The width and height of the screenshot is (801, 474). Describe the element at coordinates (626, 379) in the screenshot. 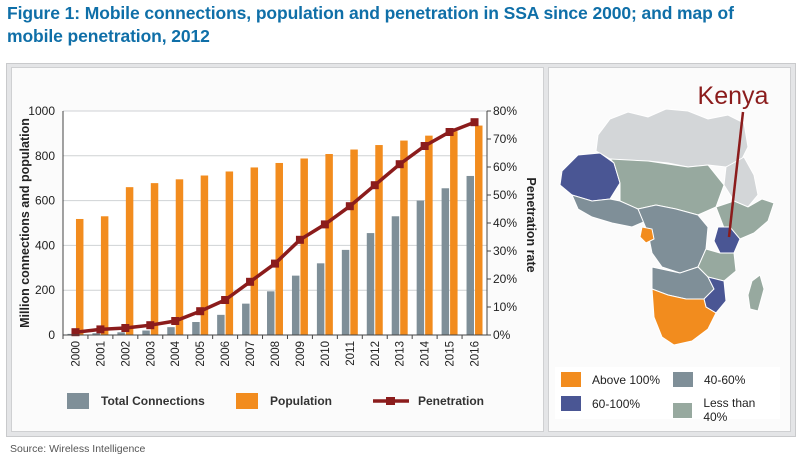

I see `map-legend-label-above-100: Above 100%` at that location.